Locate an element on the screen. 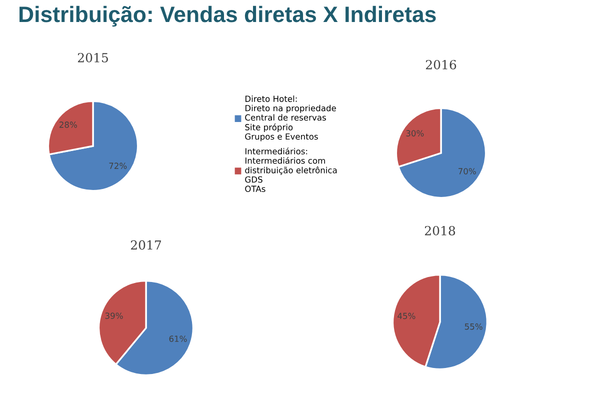 Image resolution: width=601 pixels, height=394 pixels. chart-title: 2017 is located at coordinates (145, 245).